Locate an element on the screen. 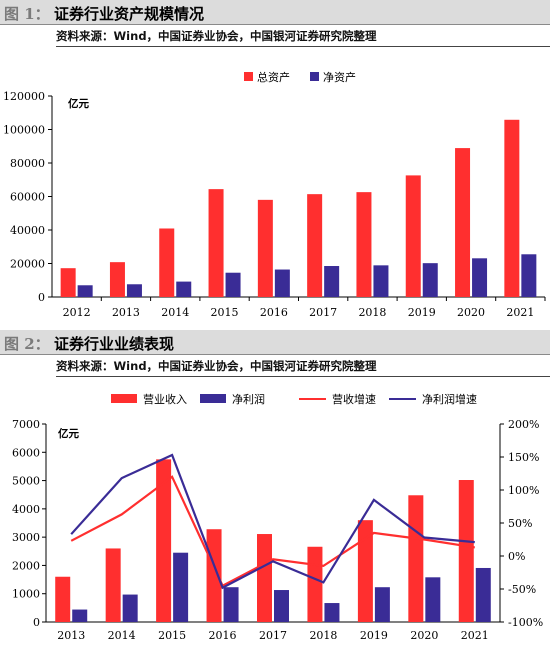 The height and width of the screenshot is (645, 550). legend-label-net-profit: 净利润 is located at coordinates (248, 399).